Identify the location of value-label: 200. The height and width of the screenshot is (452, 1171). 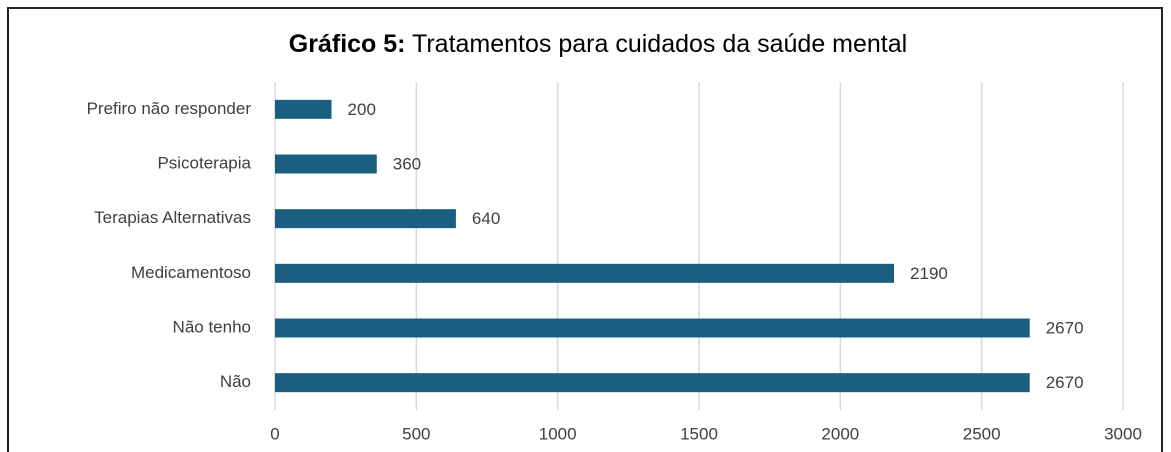
(362, 109).